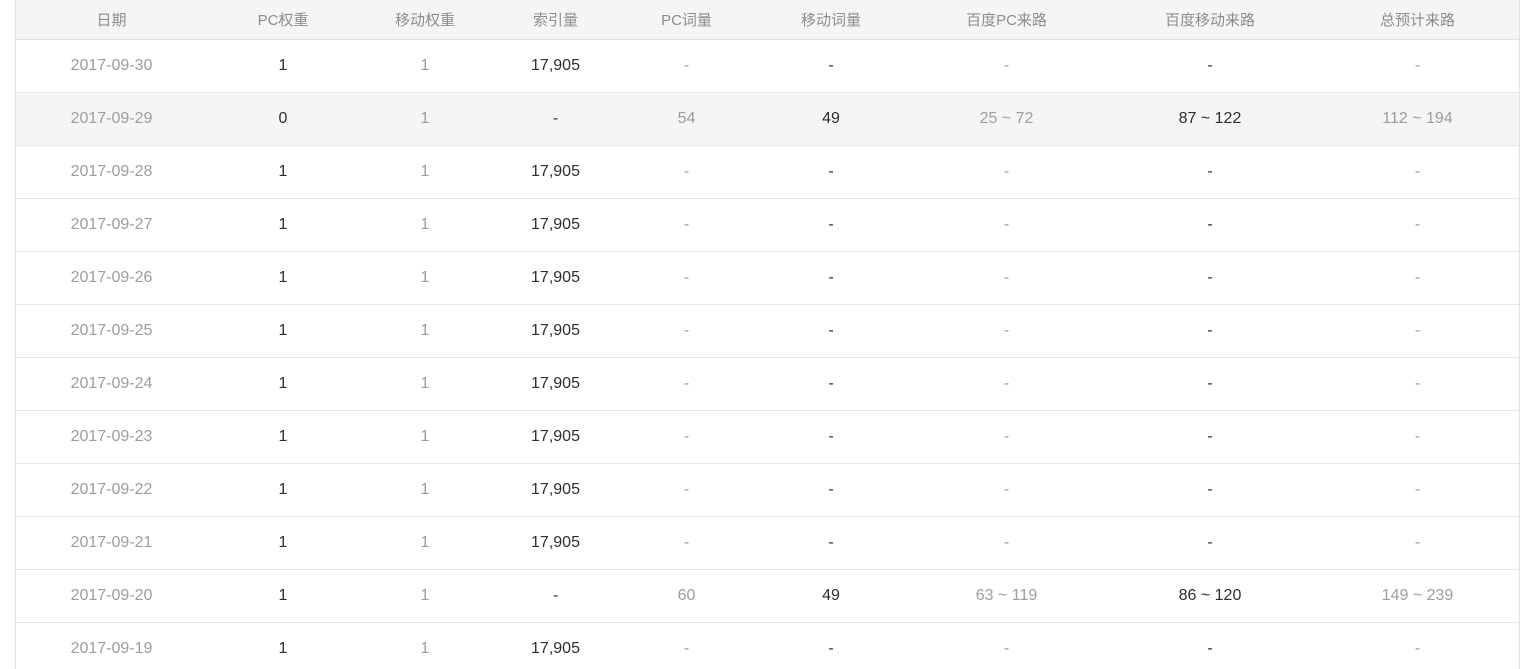  What do you see at coordinates (1210, 596) in the screenshot?
I see `cell-baidu_mobile_traffic: 86 ~ 120` at bounding box center [1210, 596].